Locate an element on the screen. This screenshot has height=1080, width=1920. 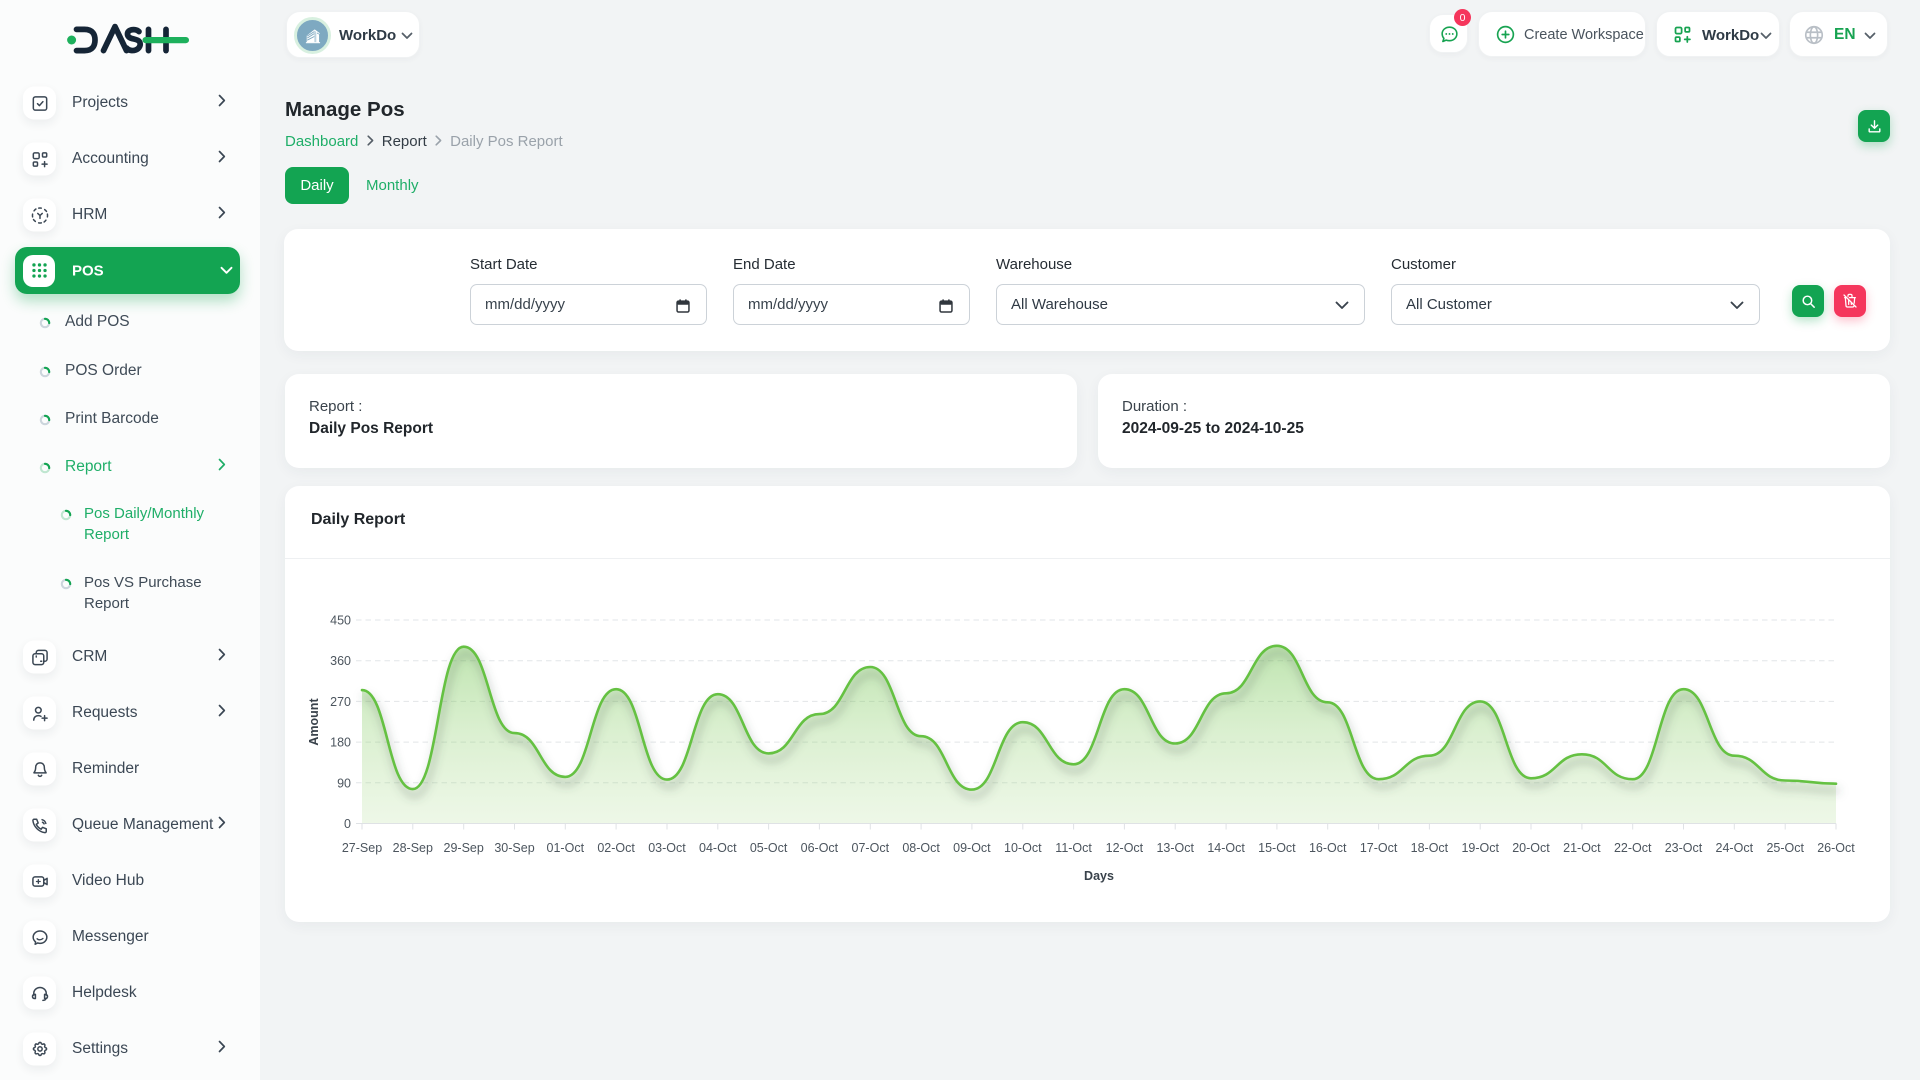
svg-text: 22-Oct is located at coordinates (1633, 848).